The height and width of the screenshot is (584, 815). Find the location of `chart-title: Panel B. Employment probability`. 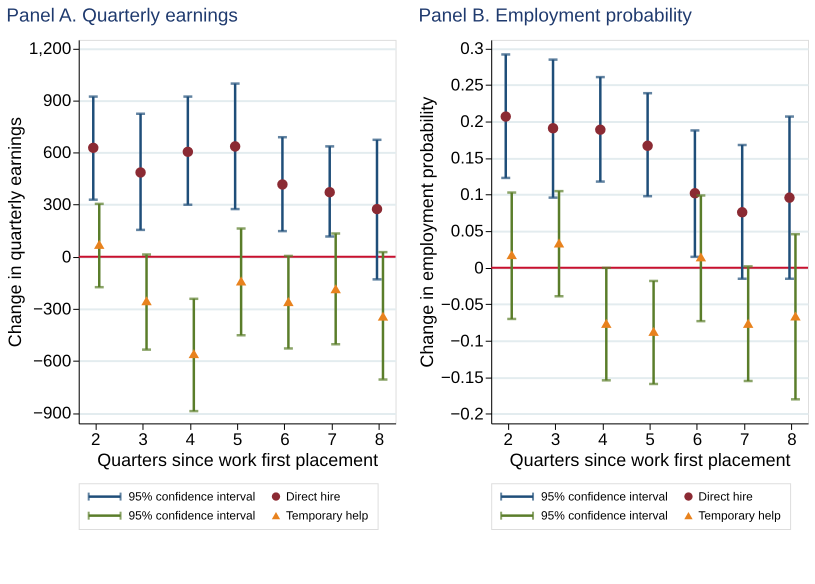

chart-title: Panel B. Employment probability is located at coordinates (555, 16).